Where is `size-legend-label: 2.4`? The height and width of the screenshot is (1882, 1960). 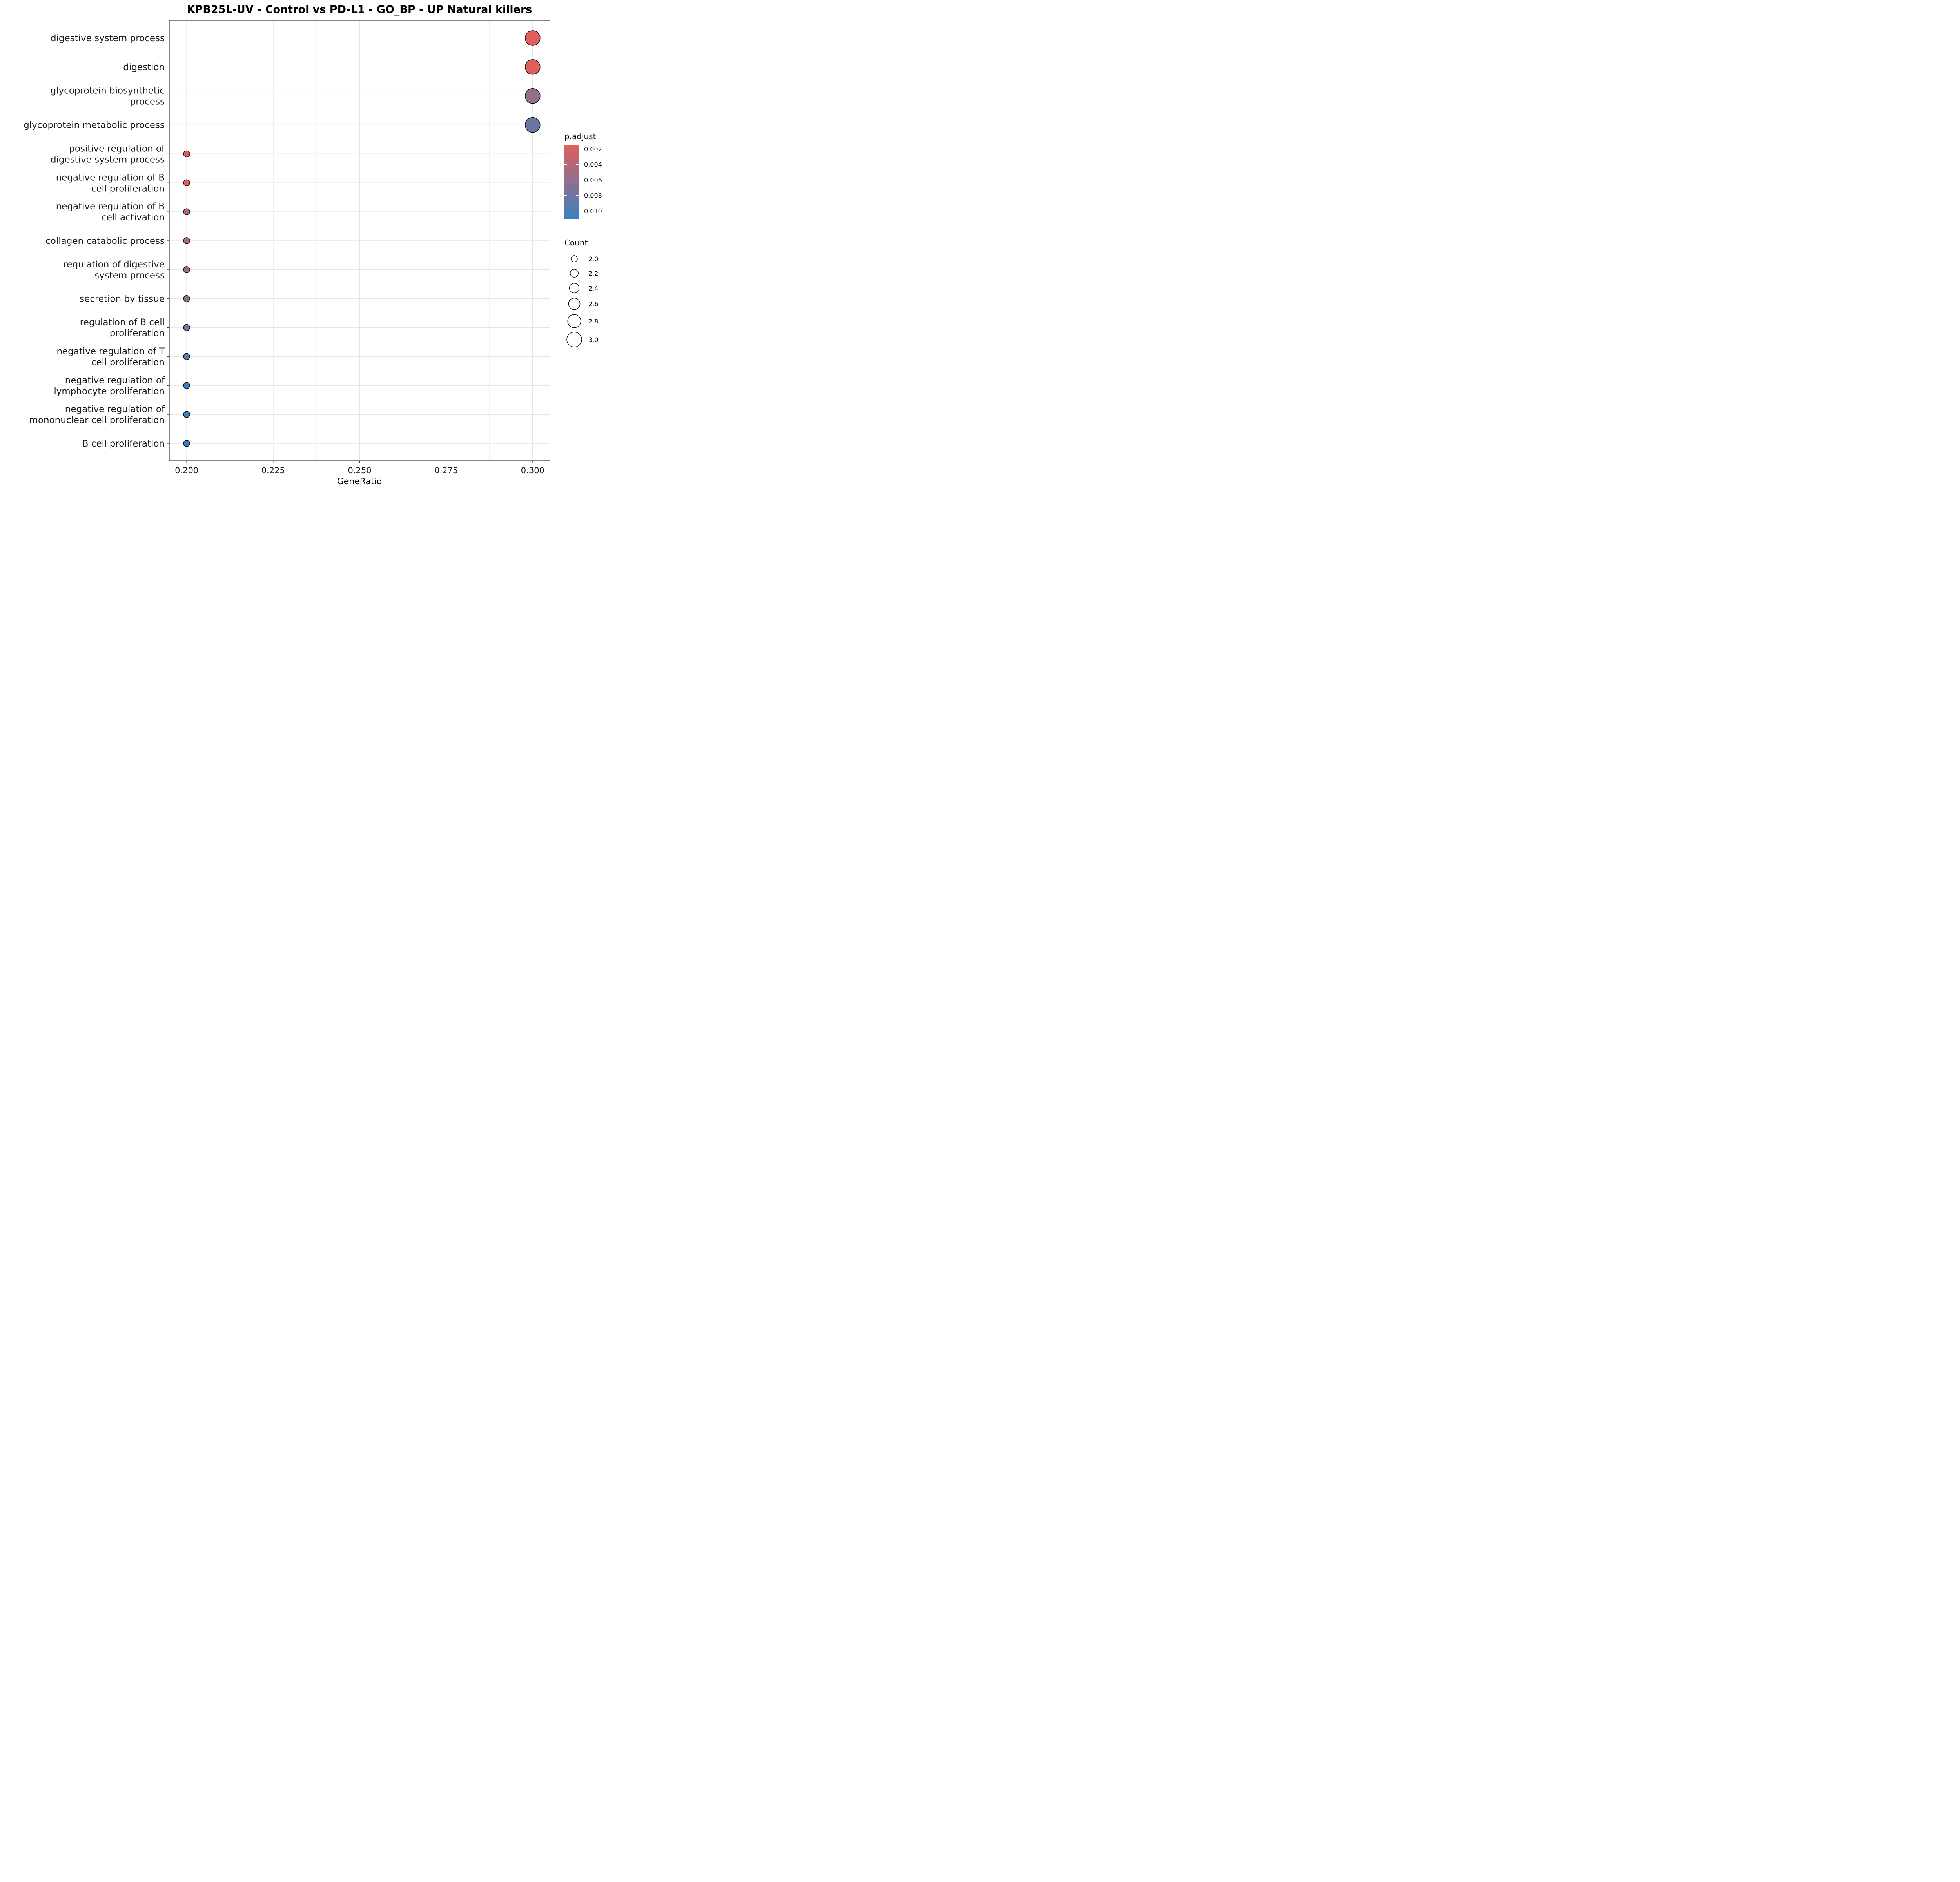 size-legend-label: 2.4 is located at coordinates (593, 288).